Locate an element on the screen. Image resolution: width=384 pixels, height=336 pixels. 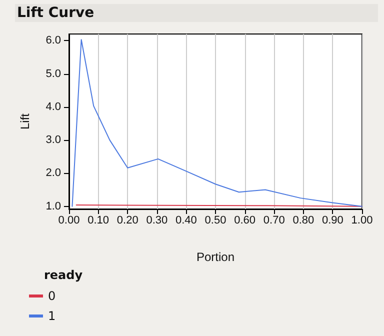
x-tick-label: 0.10 is located at coordinates (99, 220).